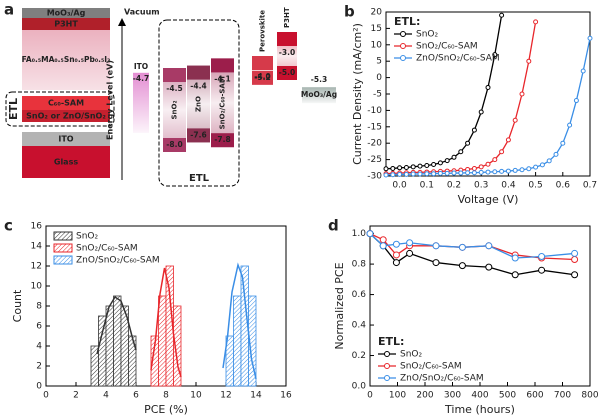 This screenshot has height=417, width=600. I want to click on vb-value: -5.2, so click(262, 77).